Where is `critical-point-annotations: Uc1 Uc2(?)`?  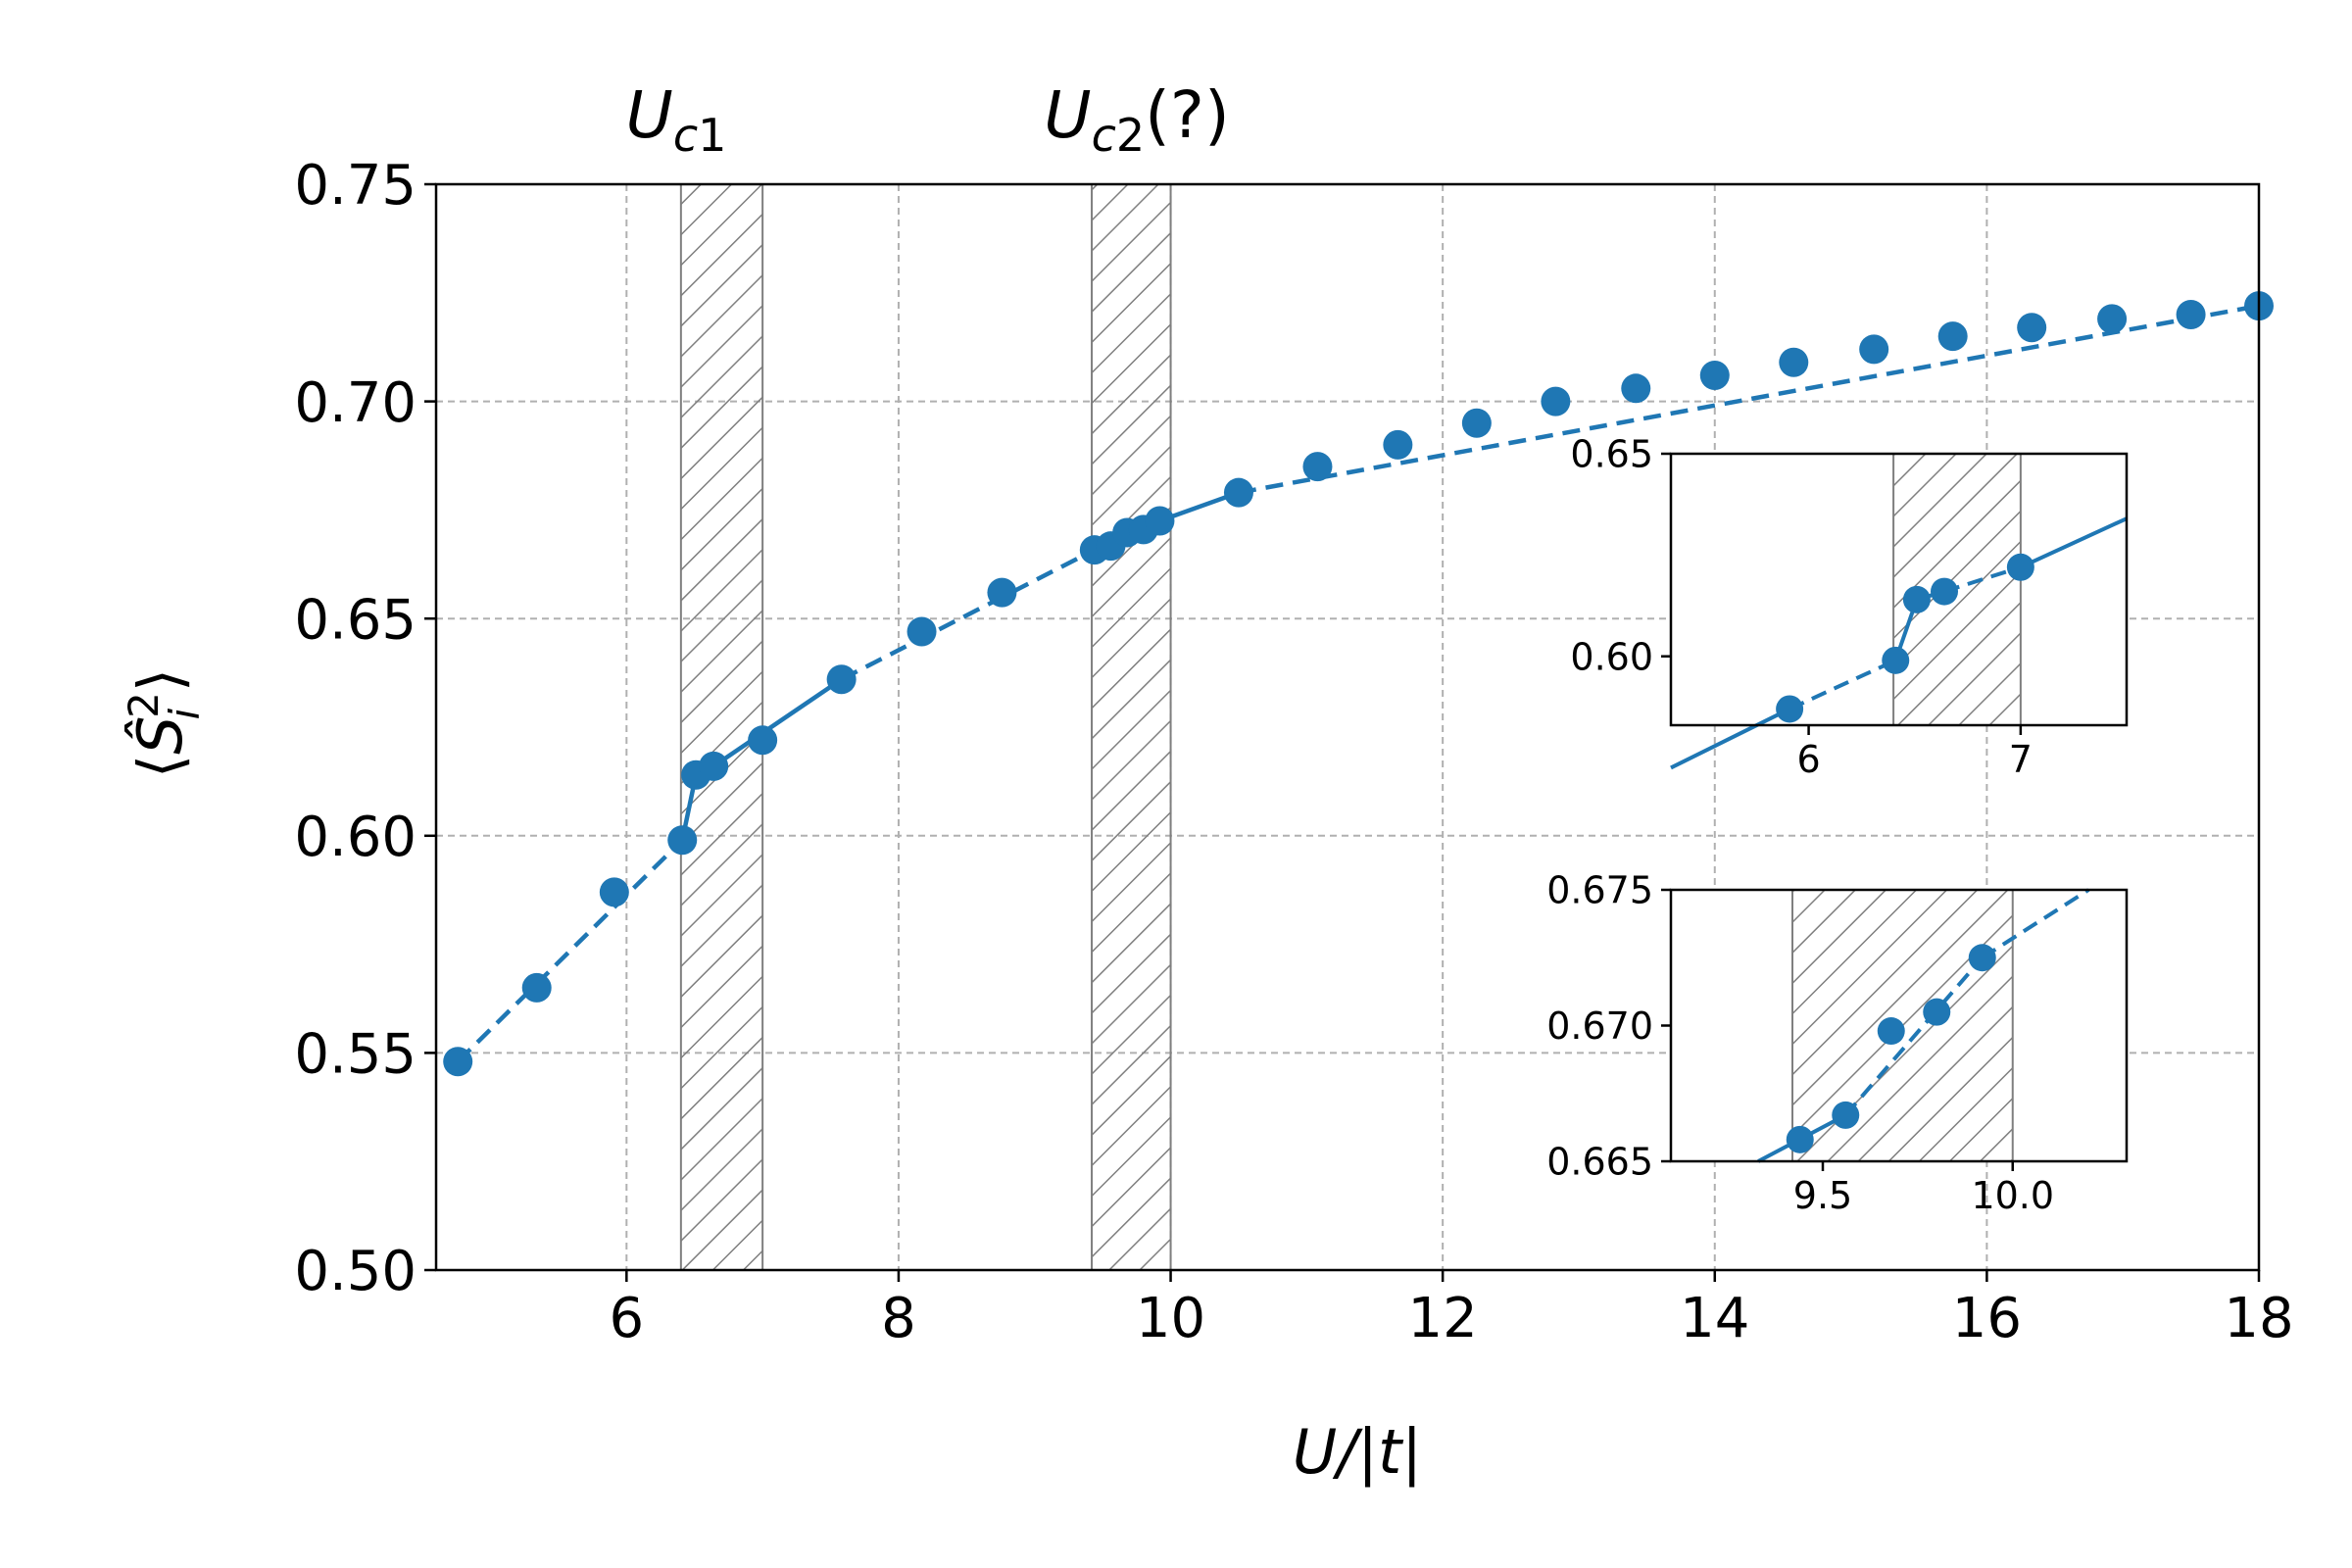
critical-point-annotations: Uc1 Uc2(?) is located at coordinates (928, 119).